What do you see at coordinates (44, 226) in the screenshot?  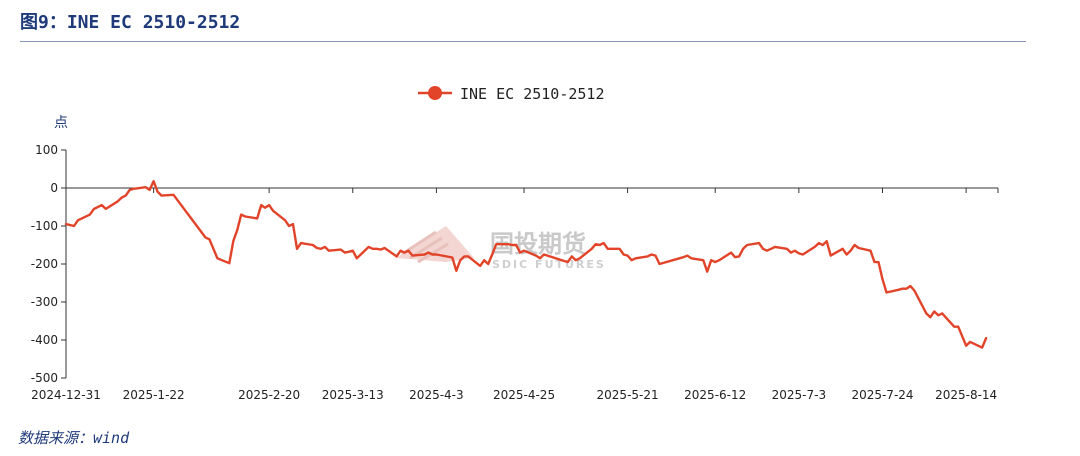 I see `y-tick-label: -100` at bounding box center [44, 226].